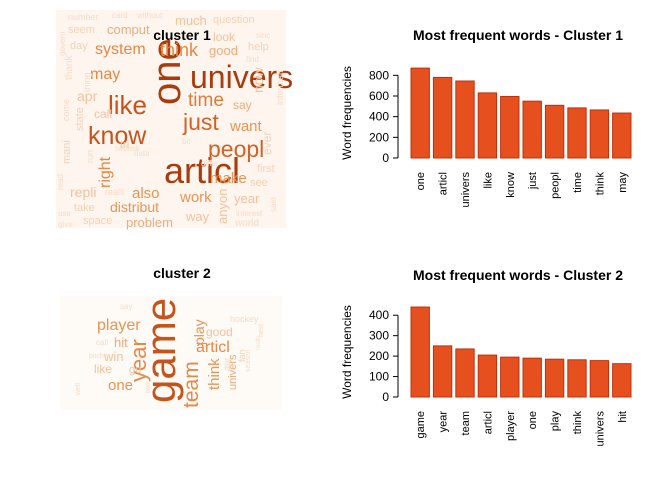 The width and height of the screenshot is (672, 480). What do you see at coordinates (488, 180) in the screenshot?
I see `x-tick-label-like: like` at bounding box center [488, 180].